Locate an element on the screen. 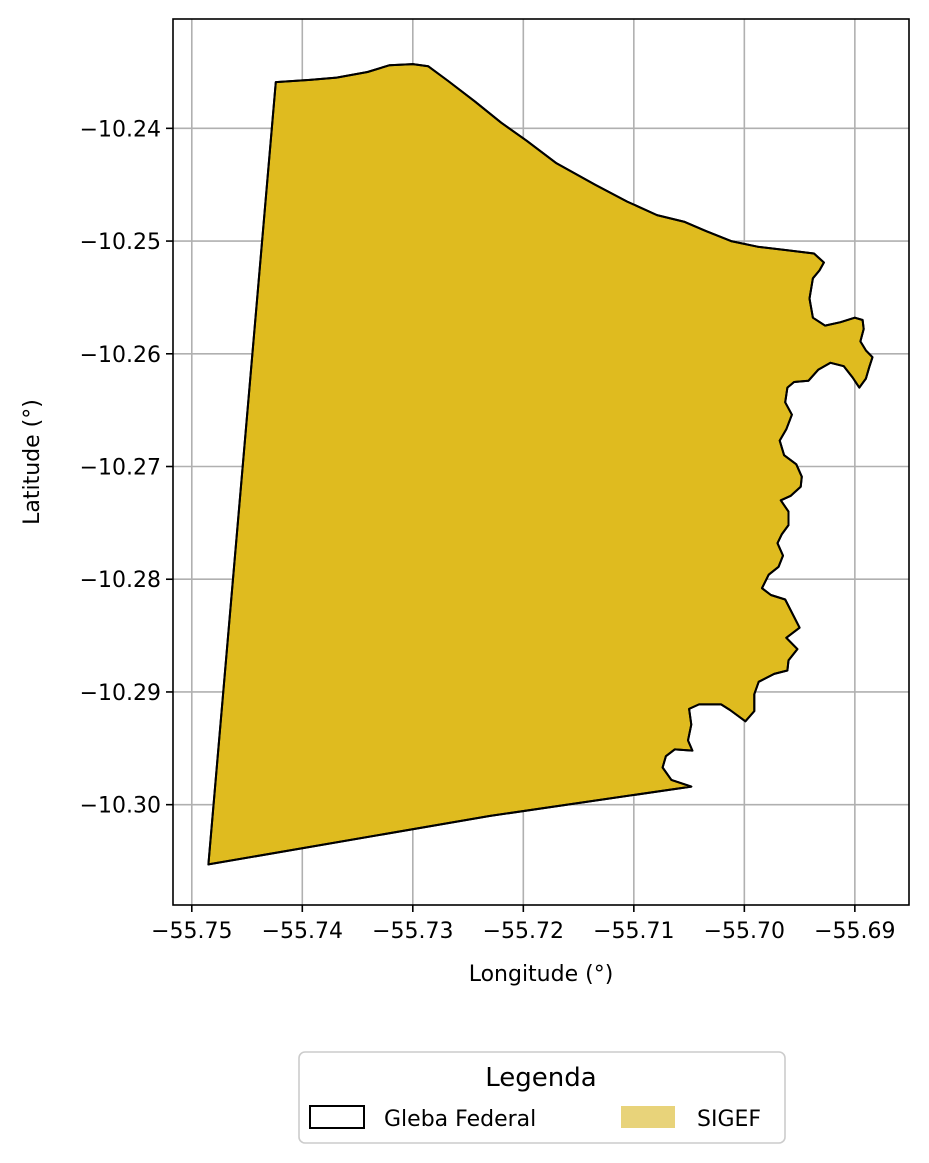 This screenshot has width=929, height=1163. x-tick-label: −55.70 is located at coordinates (744, 931).